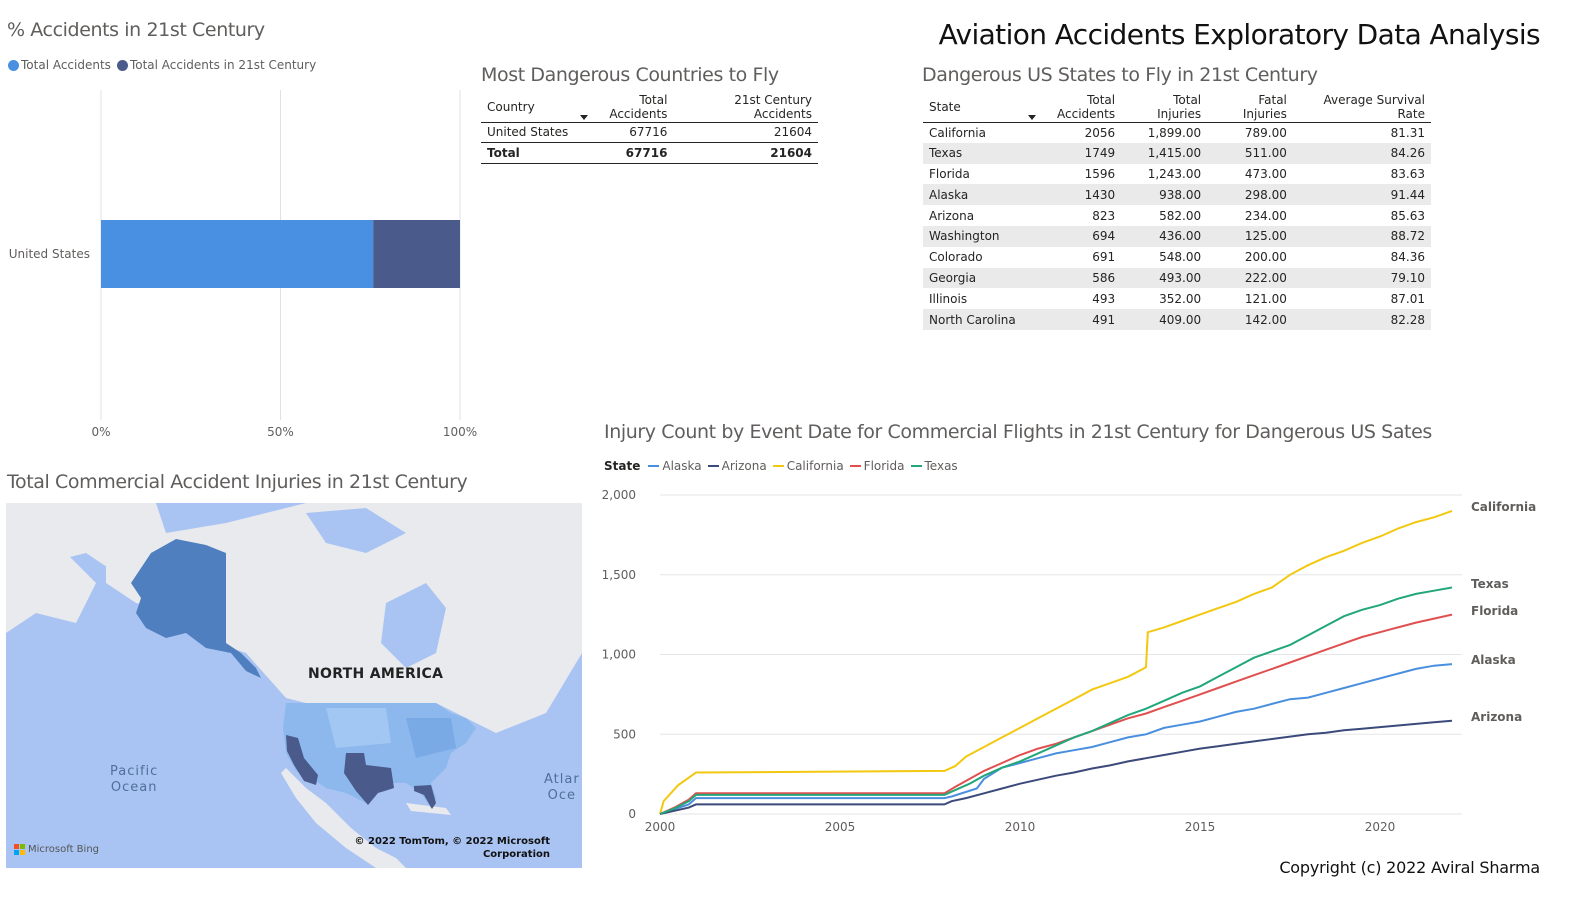 Image resolution: width=1592 pixels, height=904 pixels. I want to click on map-copyright-line: Corporation, so click(516, 854).